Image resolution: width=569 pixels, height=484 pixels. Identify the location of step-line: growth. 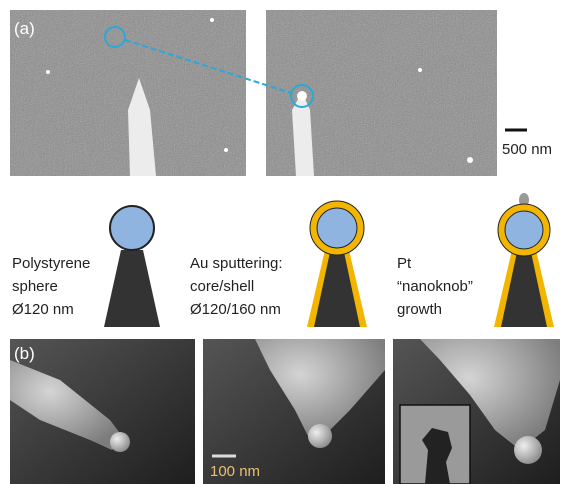
(419, 309).